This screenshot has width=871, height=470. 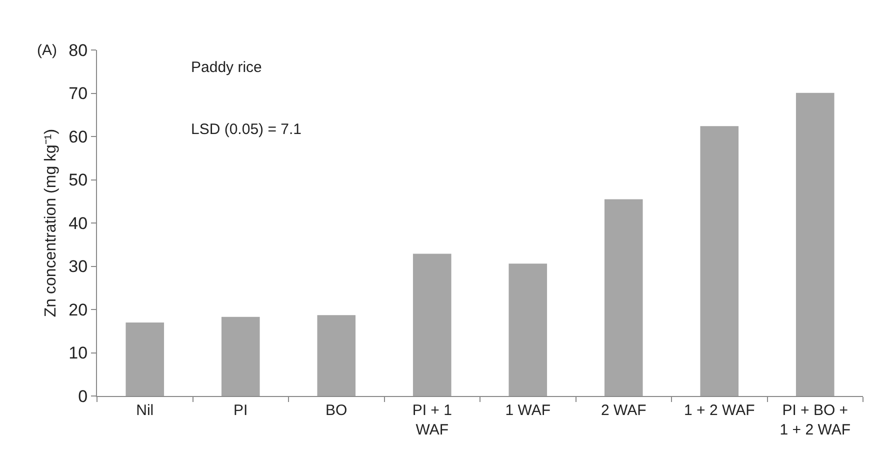 What do you see at coordinates (78, 310) in the screenshot?
I see `y-tick-label: 20` at bounding box center [78, 310].